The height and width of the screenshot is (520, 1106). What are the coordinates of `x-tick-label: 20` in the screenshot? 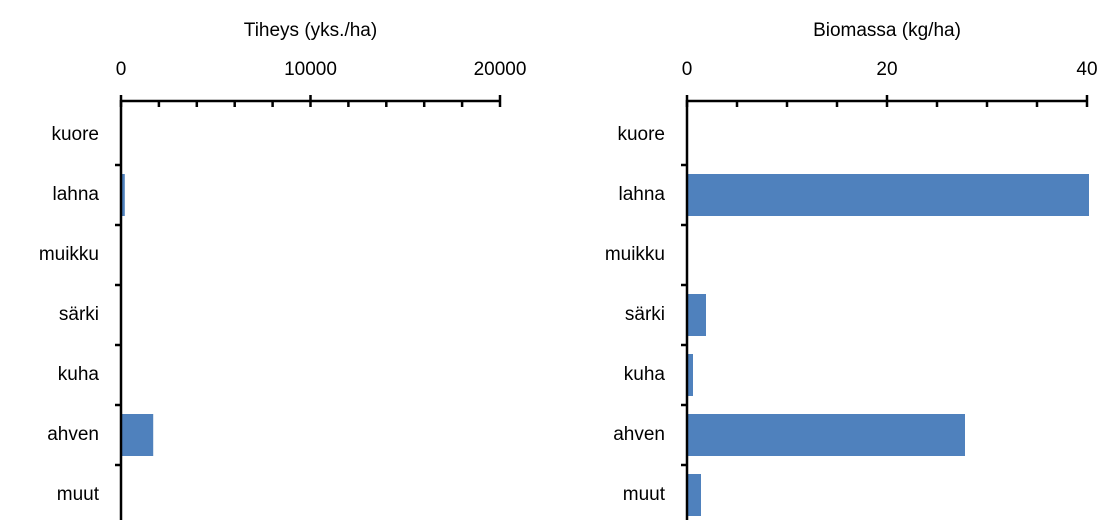 It's located at (886, 69).